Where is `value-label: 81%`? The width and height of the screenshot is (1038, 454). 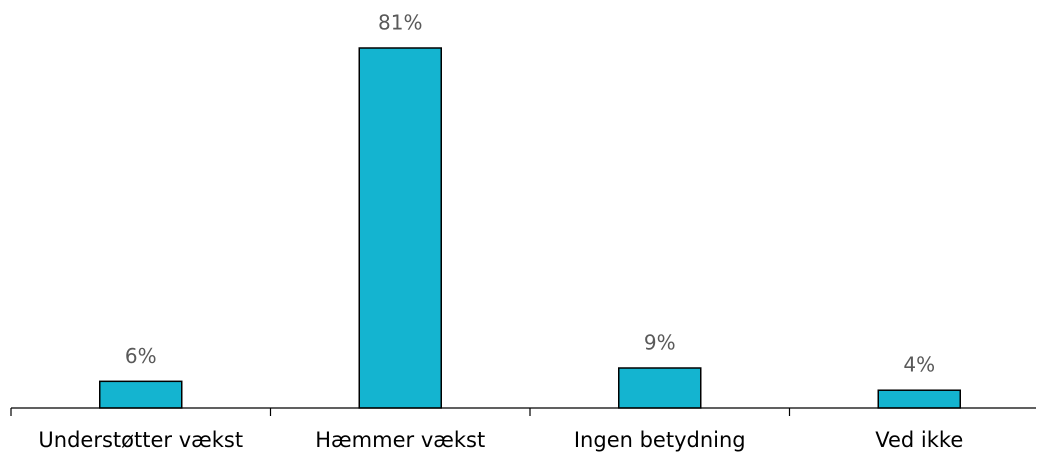
value-label: 81% is located at coordinates (400, 23).